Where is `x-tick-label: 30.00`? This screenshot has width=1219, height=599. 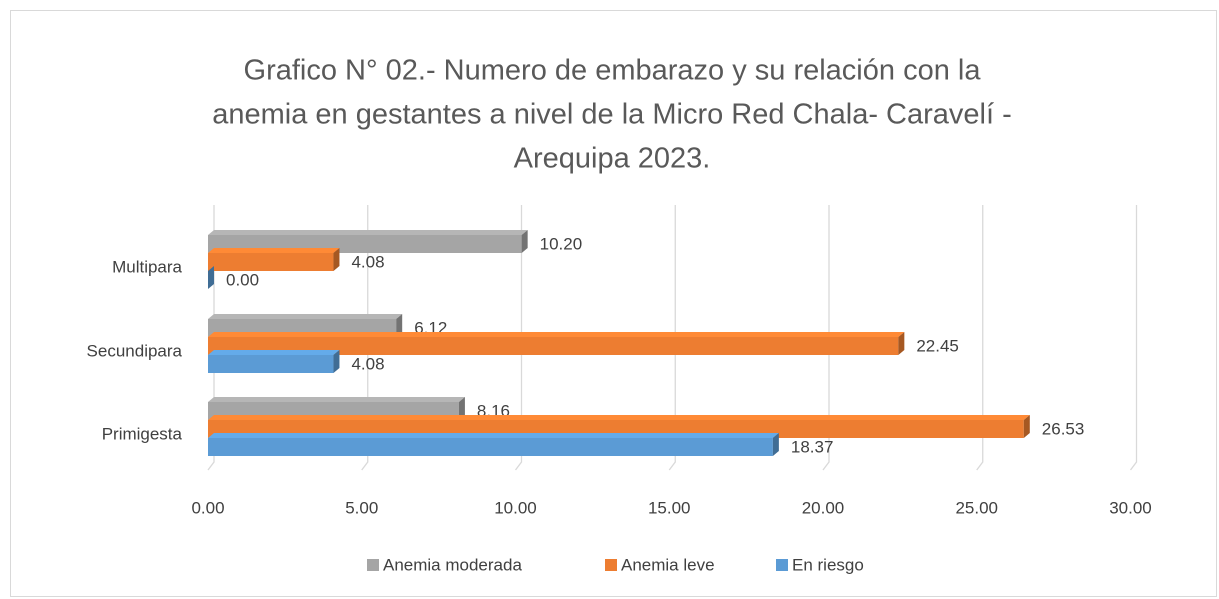
x-tick-label: 30.00 is located at coordinates (1130, 507).